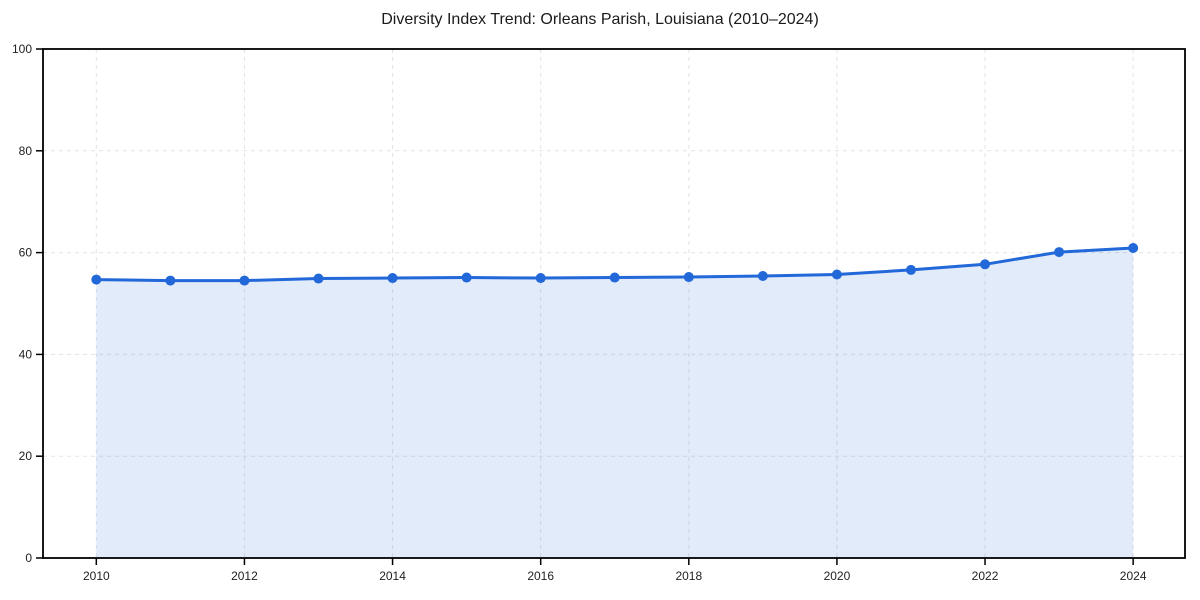 The height and width of the screenshot is (600, 1200). What do you see at coordinates (1133, 576) in the screenshot?
I see `x-tick-label: 2024` at bounding box center [1133, 576].